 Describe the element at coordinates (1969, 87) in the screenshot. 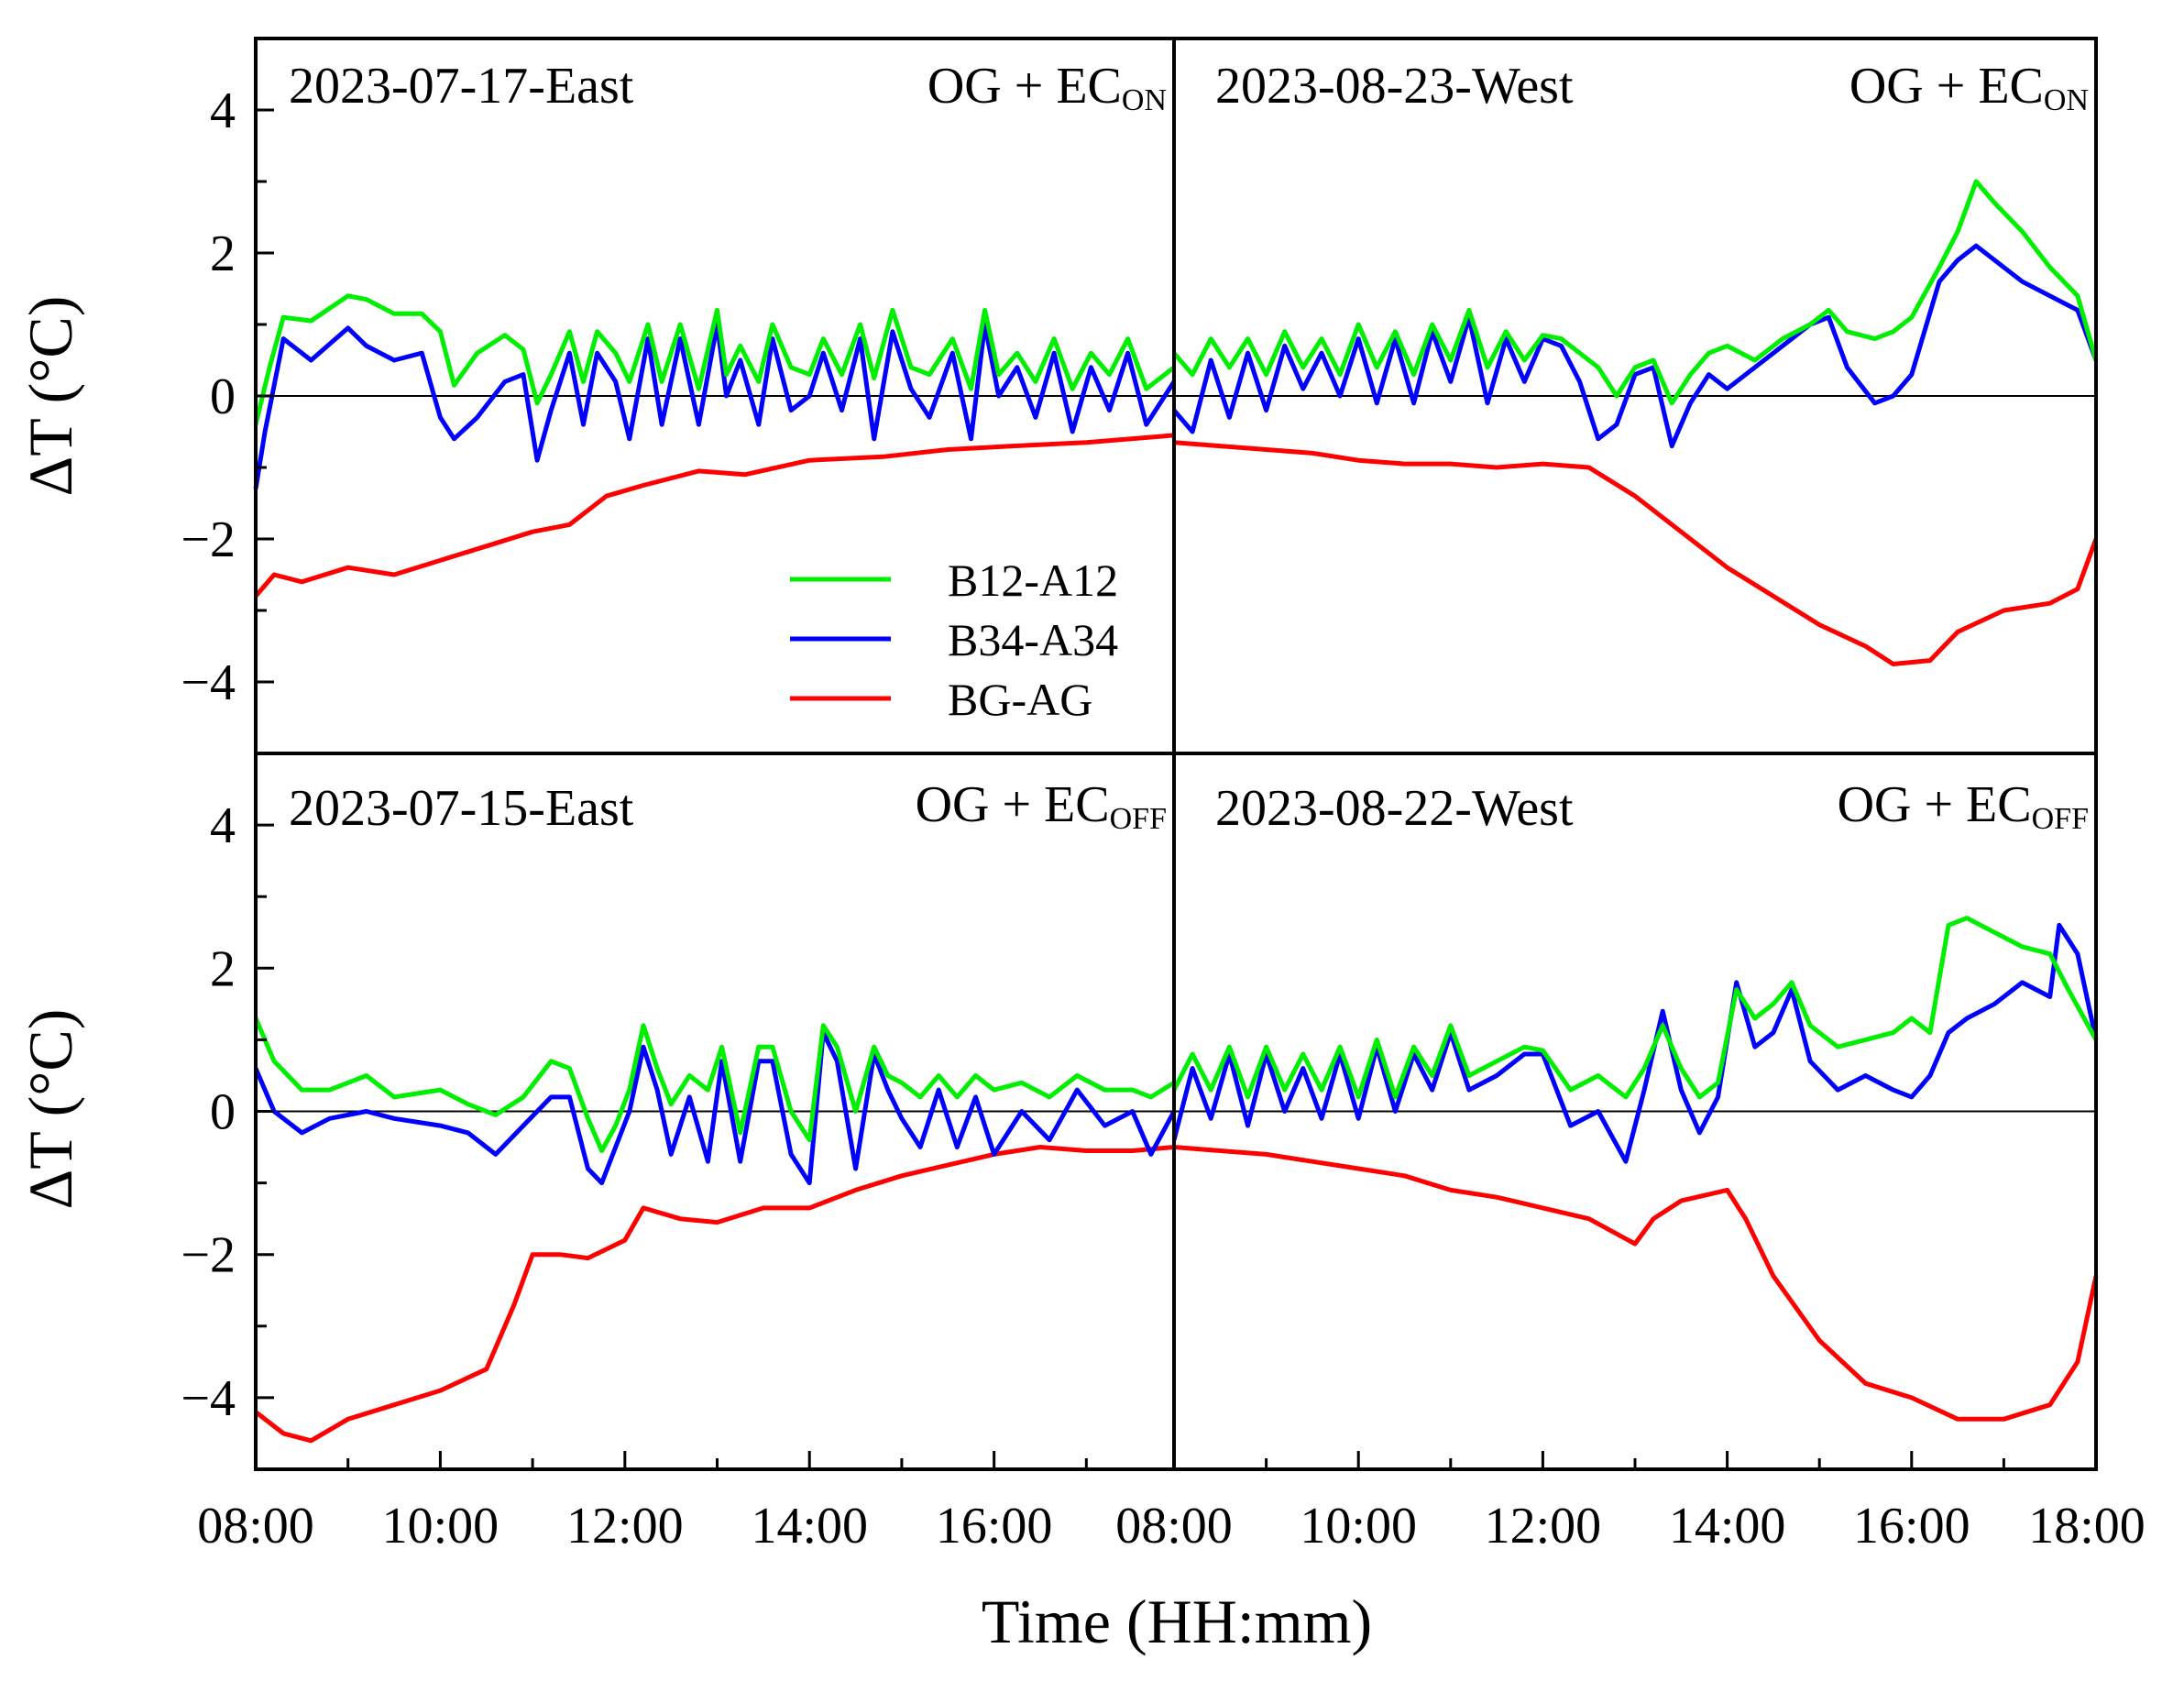

I see `top-right-condition: OG + ECON` at that location.